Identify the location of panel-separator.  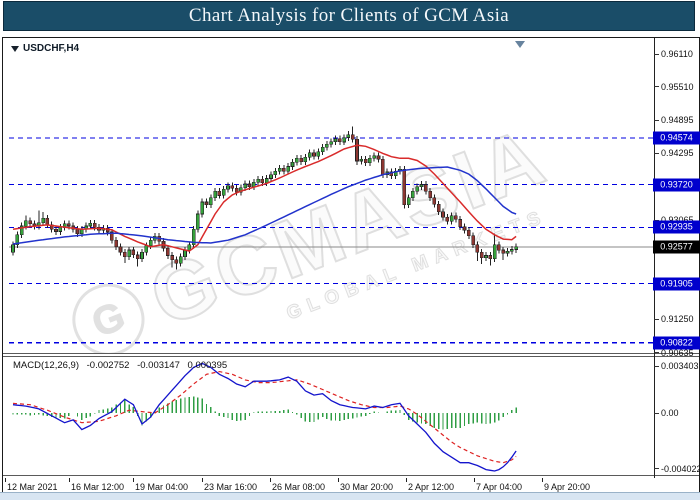
(351, 355).